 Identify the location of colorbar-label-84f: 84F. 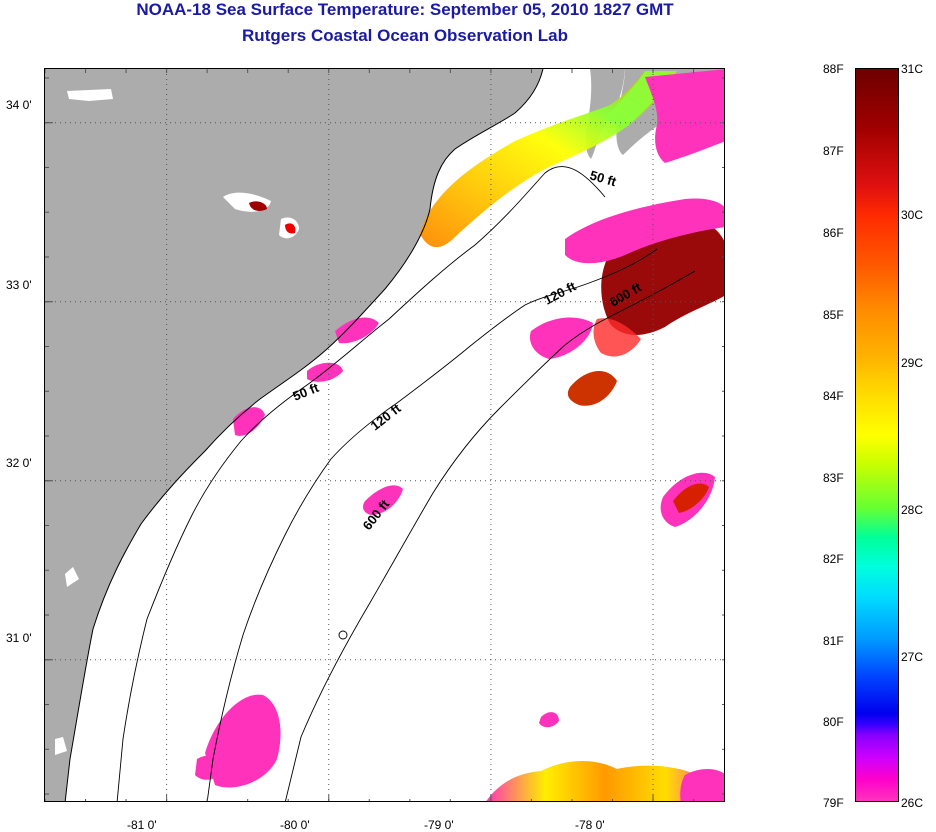
(833, 396).